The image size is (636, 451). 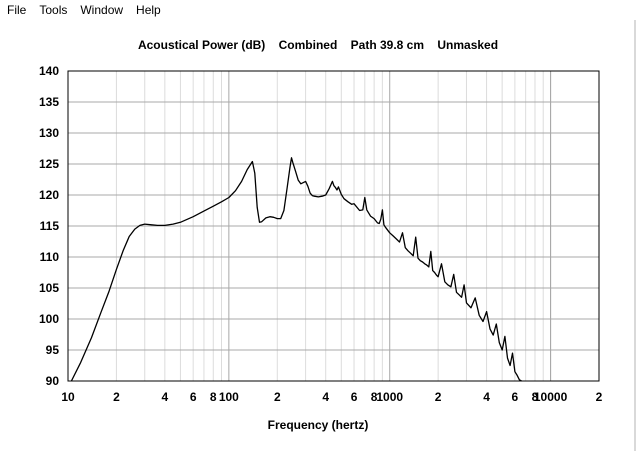 I want to click on y-tick-label: 110, so click(x=50, y=257).